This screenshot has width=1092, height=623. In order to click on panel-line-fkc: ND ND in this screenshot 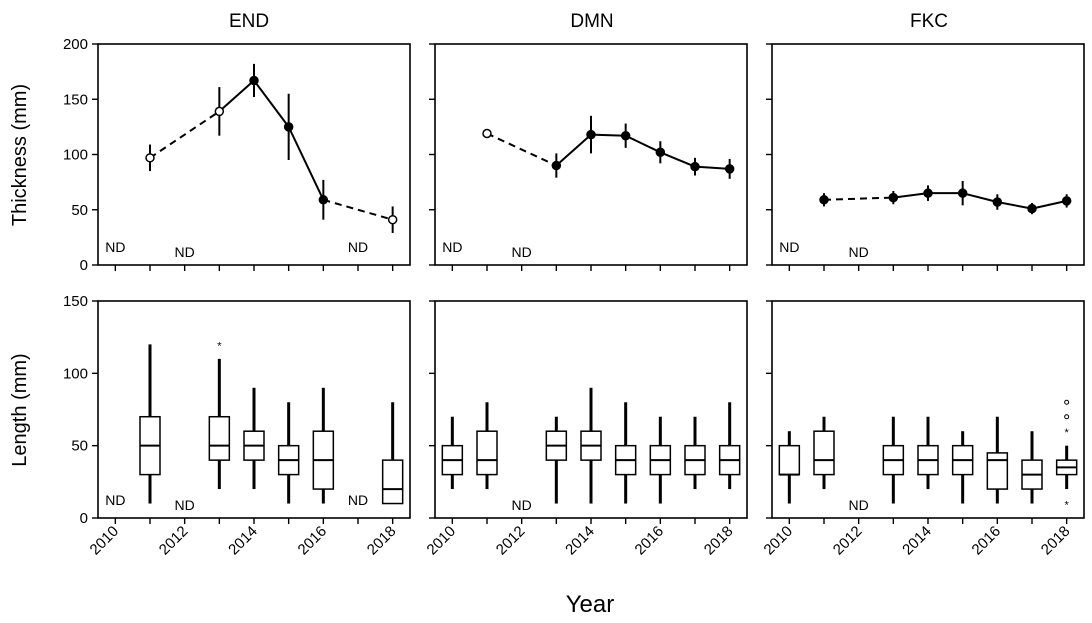, I will do `click(925, 157)`.